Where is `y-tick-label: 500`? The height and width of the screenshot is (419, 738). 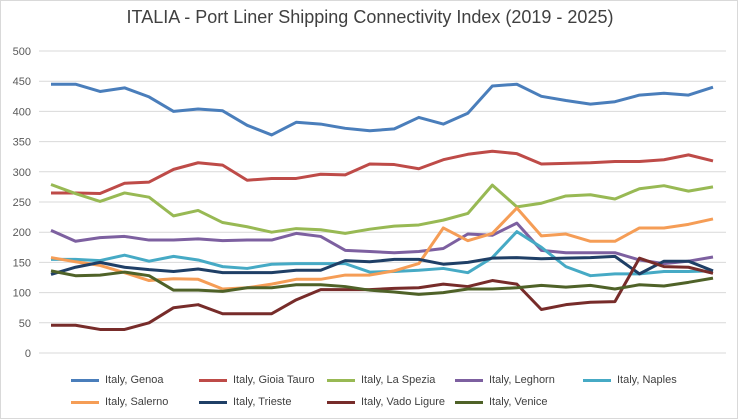
y-tick-label: 500 is located at coordinates (22, 52).